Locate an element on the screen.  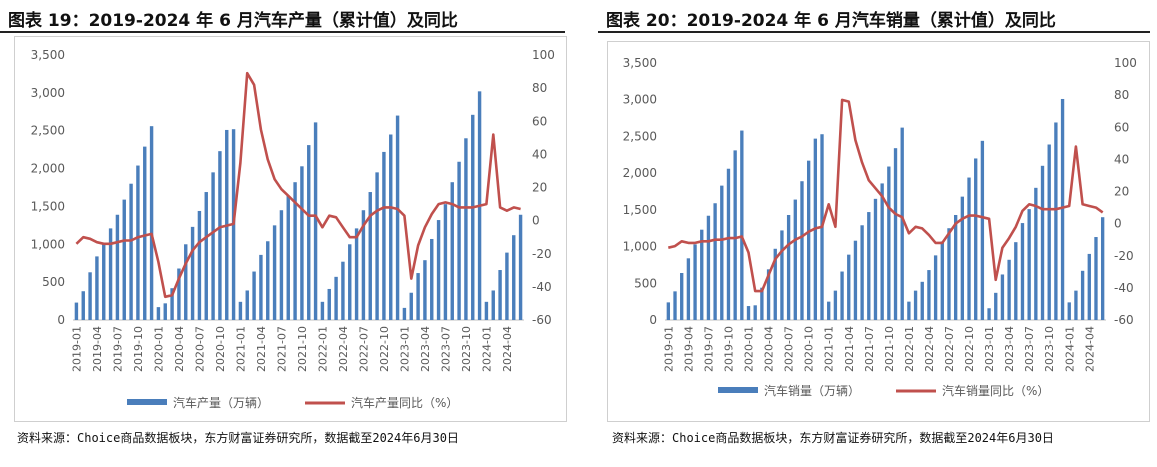
x-tick-label: 2022-10 is located at coordinates (384, 349).